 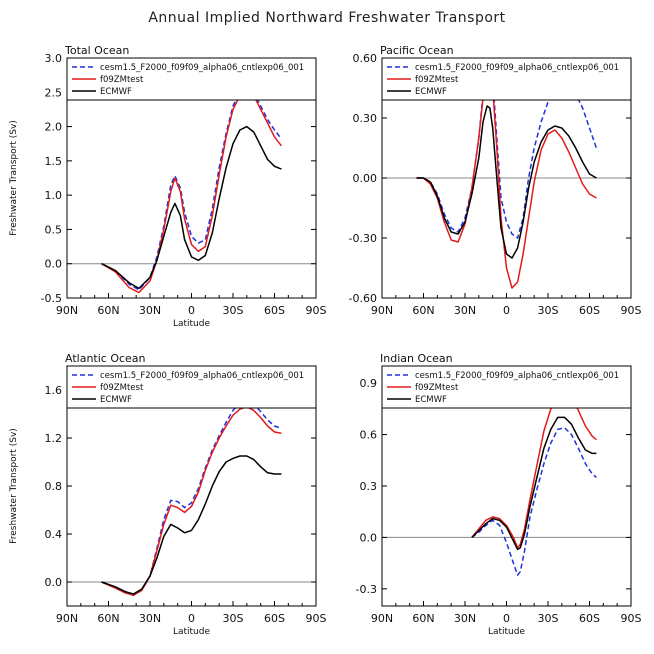 What do you see at coordinates (365, 178) in the screenshot?
I see `y-tick-label: 0.00` at bounding box center [365, 178].